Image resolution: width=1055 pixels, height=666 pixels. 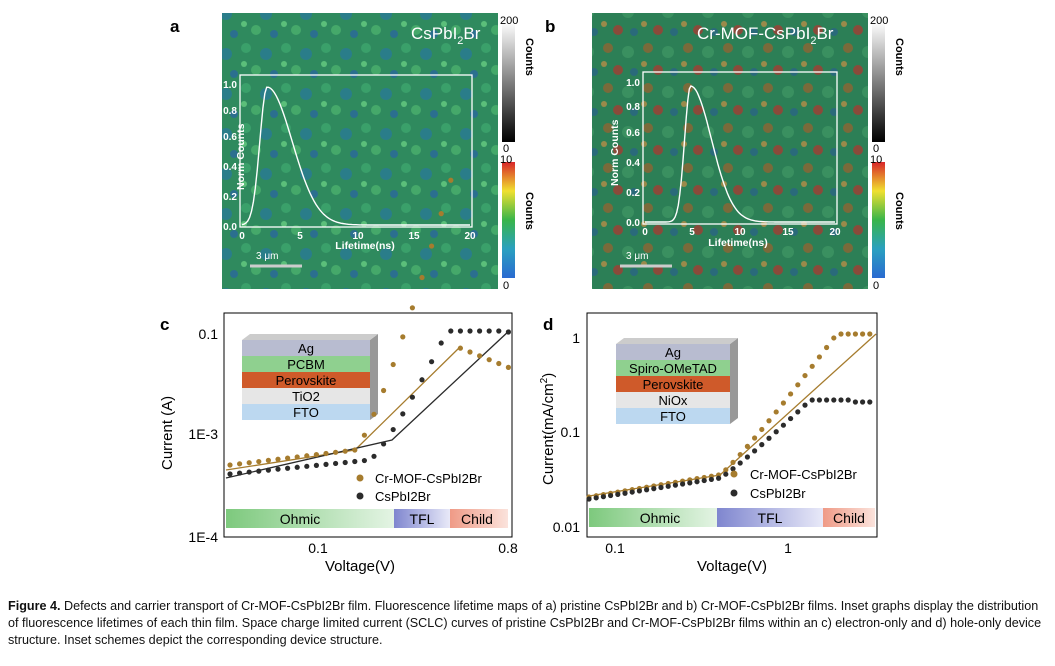 What do you see at coordinates (637, 256) in the screenshot?
I see `scalebar-label-b: 3 μm` at bounding box center [637, 256].